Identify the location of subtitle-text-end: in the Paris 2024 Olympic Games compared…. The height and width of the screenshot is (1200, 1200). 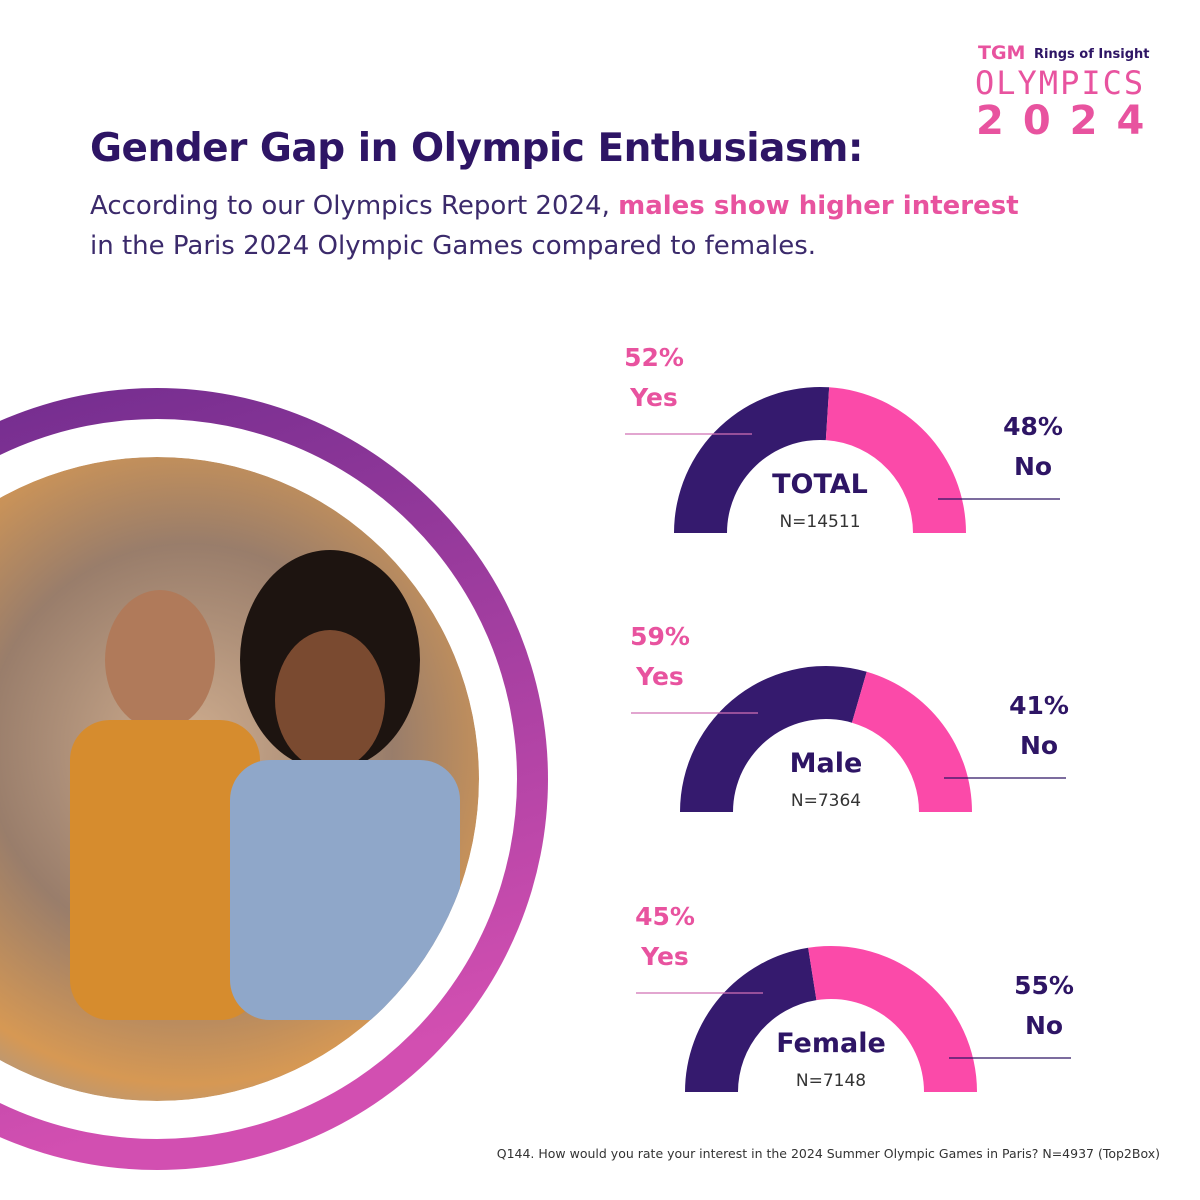
(453, 246).